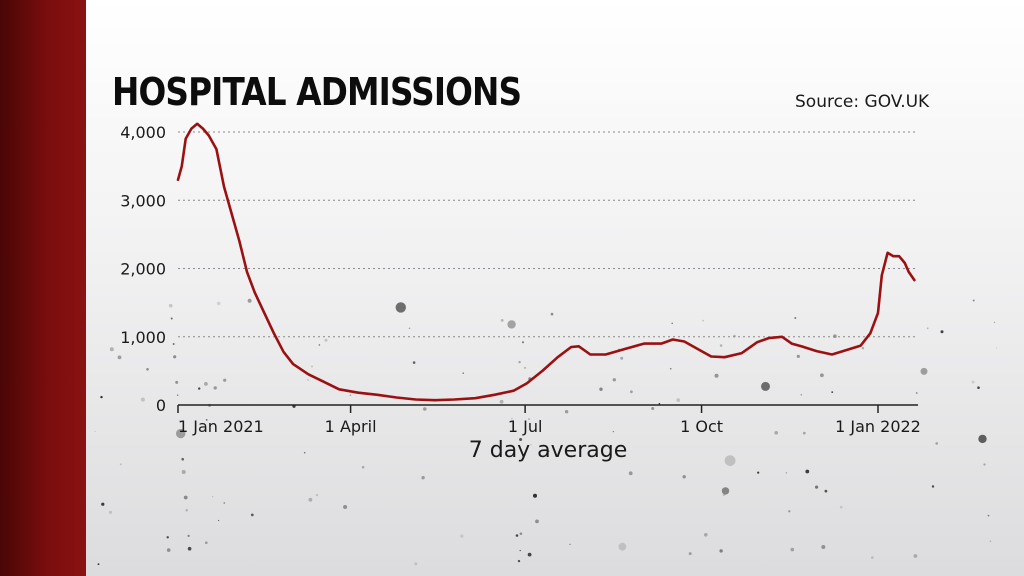 This screenshot has height=576, width=1024. What do you see at coordinates (43, 288) in the screenshot?
I see `left-color-band` at bounding box center [43, 288].